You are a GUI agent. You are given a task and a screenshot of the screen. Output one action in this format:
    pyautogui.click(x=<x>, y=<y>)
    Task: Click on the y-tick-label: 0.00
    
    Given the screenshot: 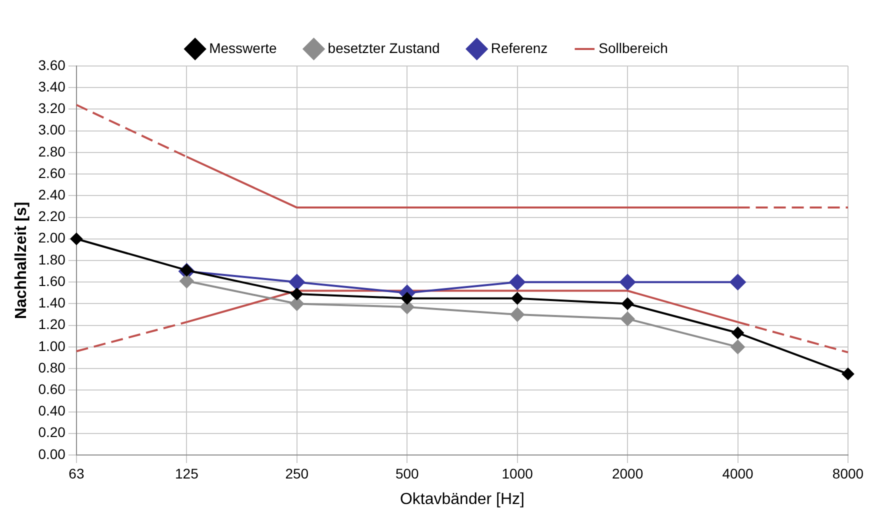 What is the action you would take?
    pyautogui.click(x=52, y=454)
    